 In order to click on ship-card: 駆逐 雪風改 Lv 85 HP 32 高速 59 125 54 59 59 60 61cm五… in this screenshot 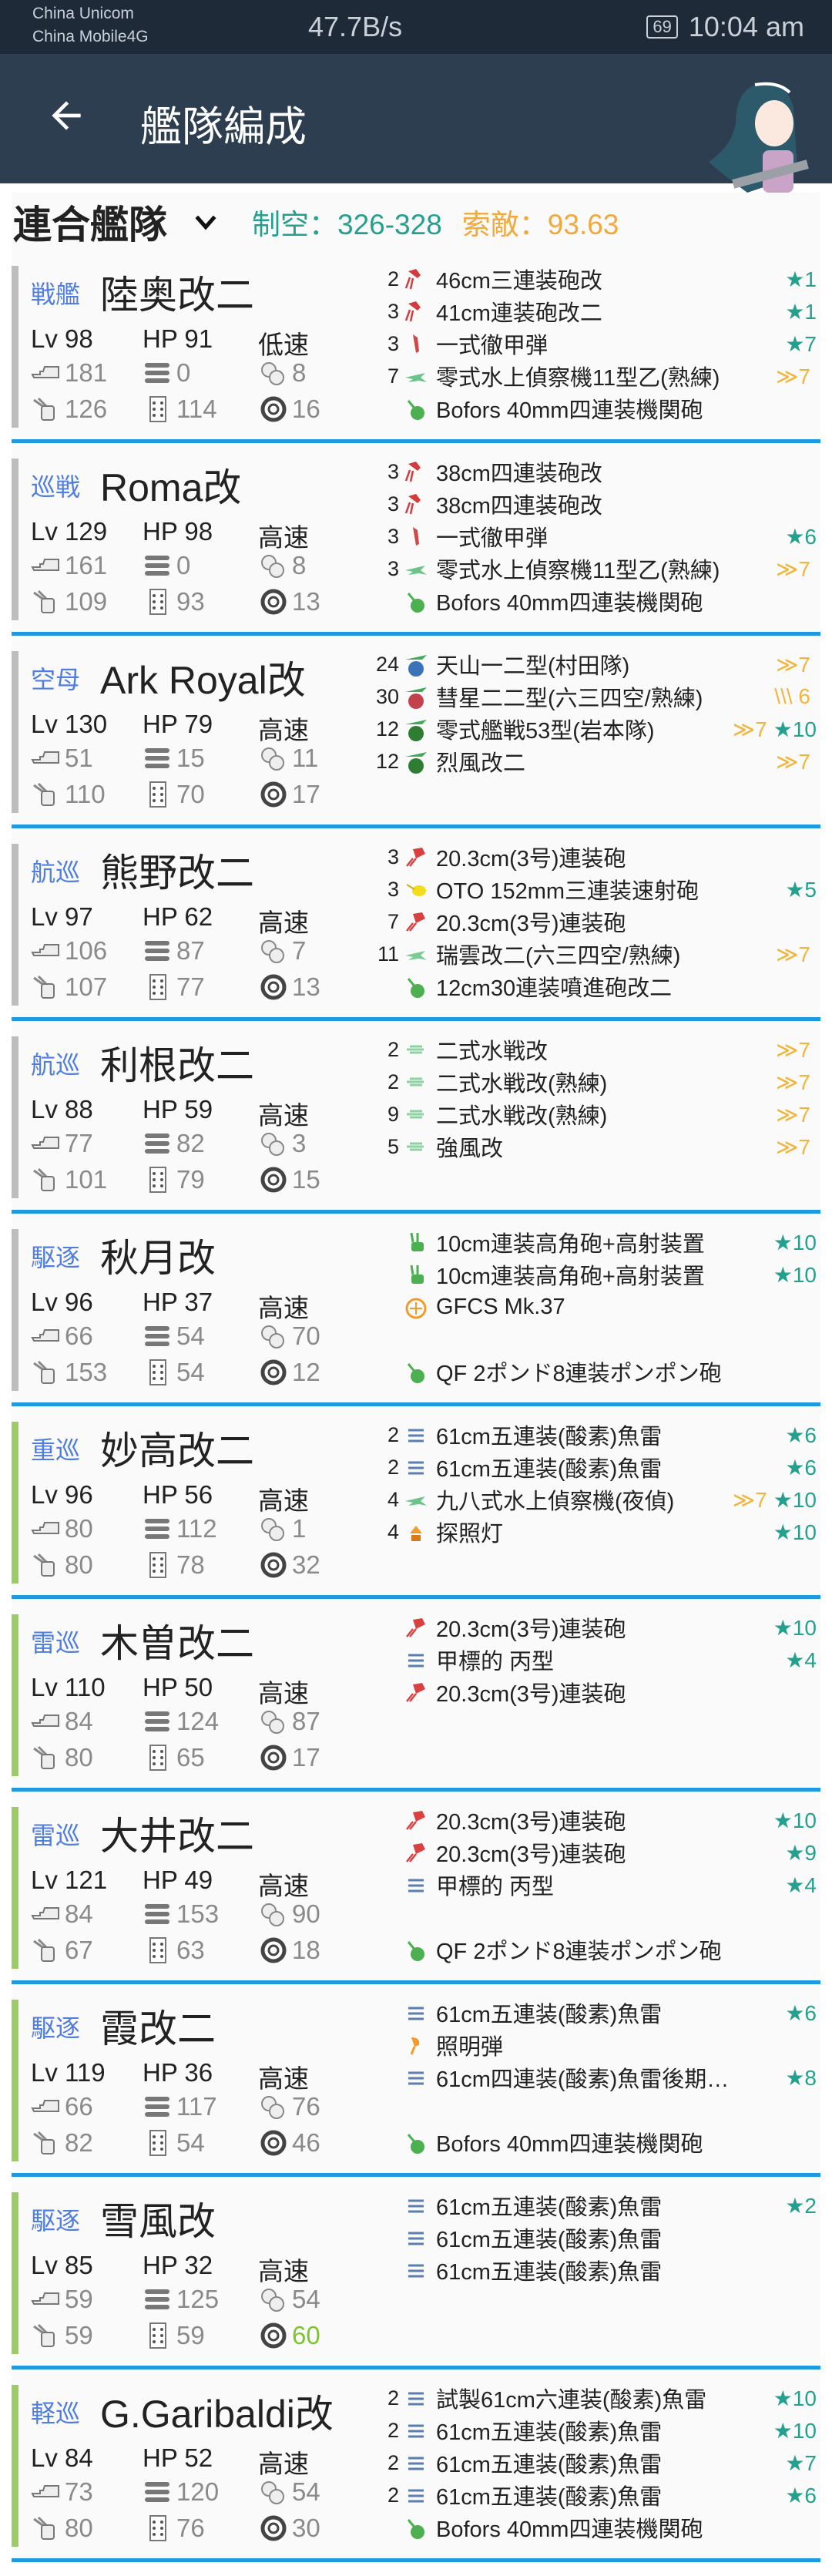, I will do `click(416, 2273)`.